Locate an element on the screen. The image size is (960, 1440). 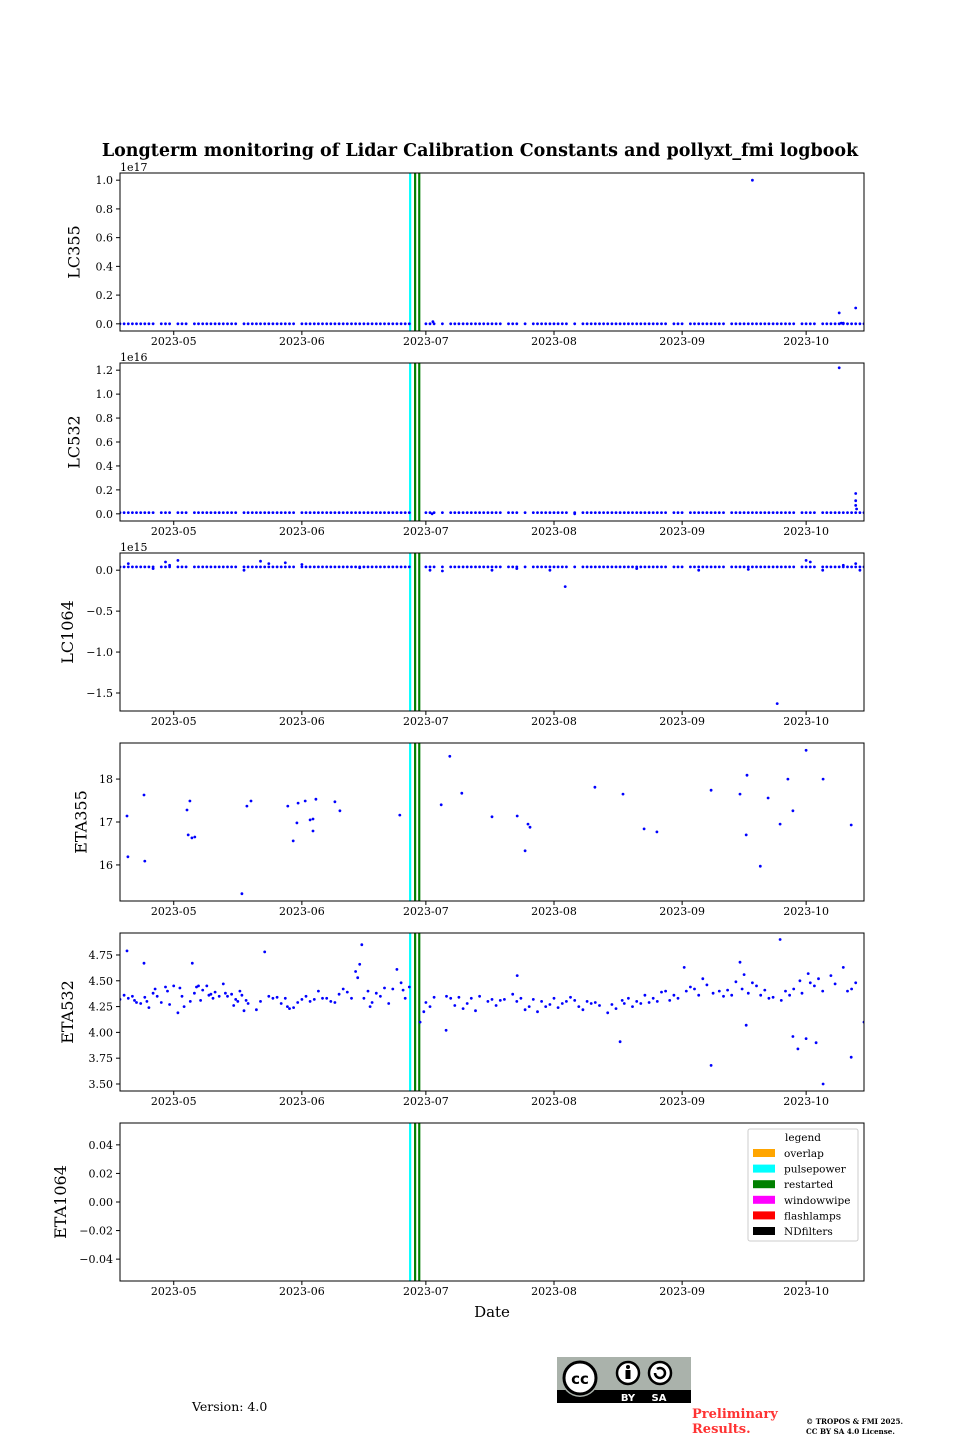
cc-by-sa-badge: cc BY SA is located at coordinates (624, 1380).